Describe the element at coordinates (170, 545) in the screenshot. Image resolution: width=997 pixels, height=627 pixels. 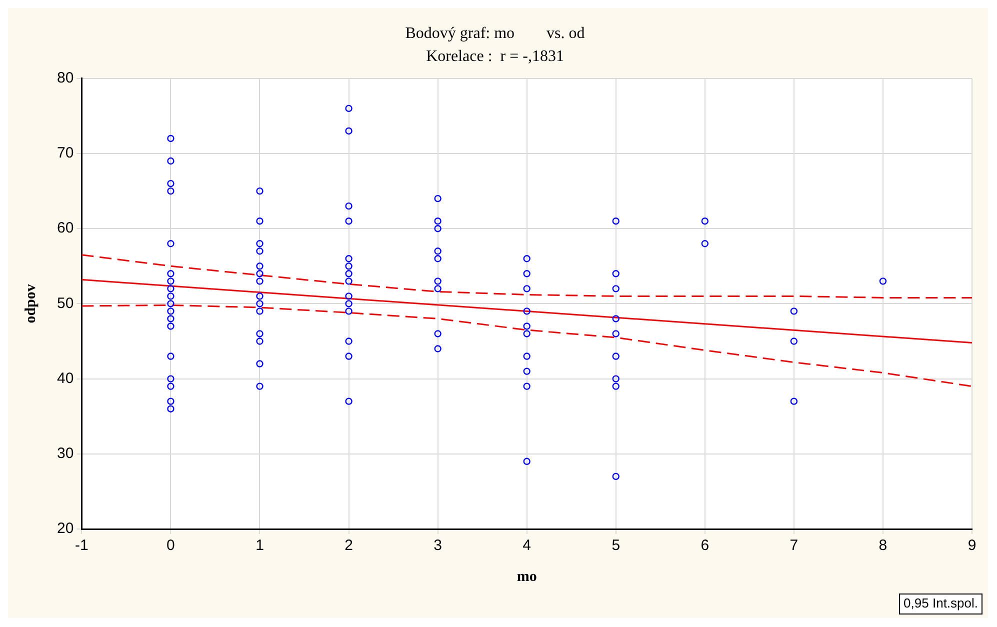
I see `x-tick-label: 0` at that location.